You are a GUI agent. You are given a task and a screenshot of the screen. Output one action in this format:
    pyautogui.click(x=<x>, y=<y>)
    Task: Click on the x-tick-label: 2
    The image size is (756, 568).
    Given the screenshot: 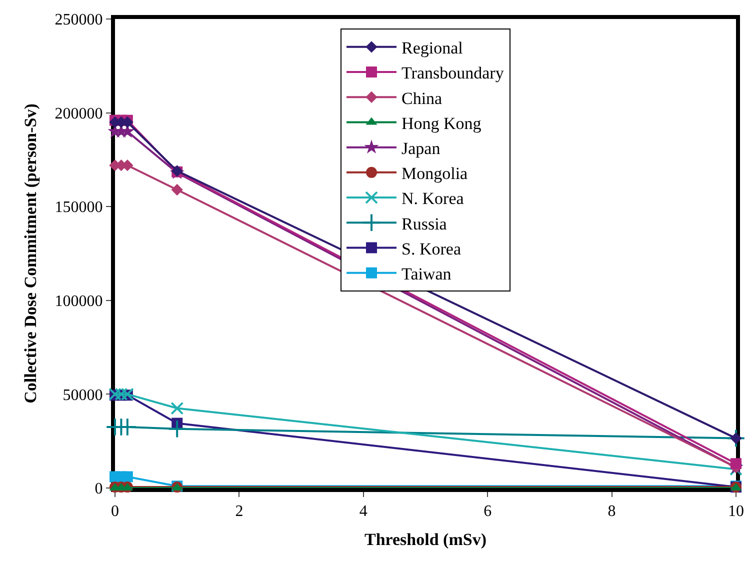 What is the action you would take?
    pyautogui.click(x=239, y=511)
    